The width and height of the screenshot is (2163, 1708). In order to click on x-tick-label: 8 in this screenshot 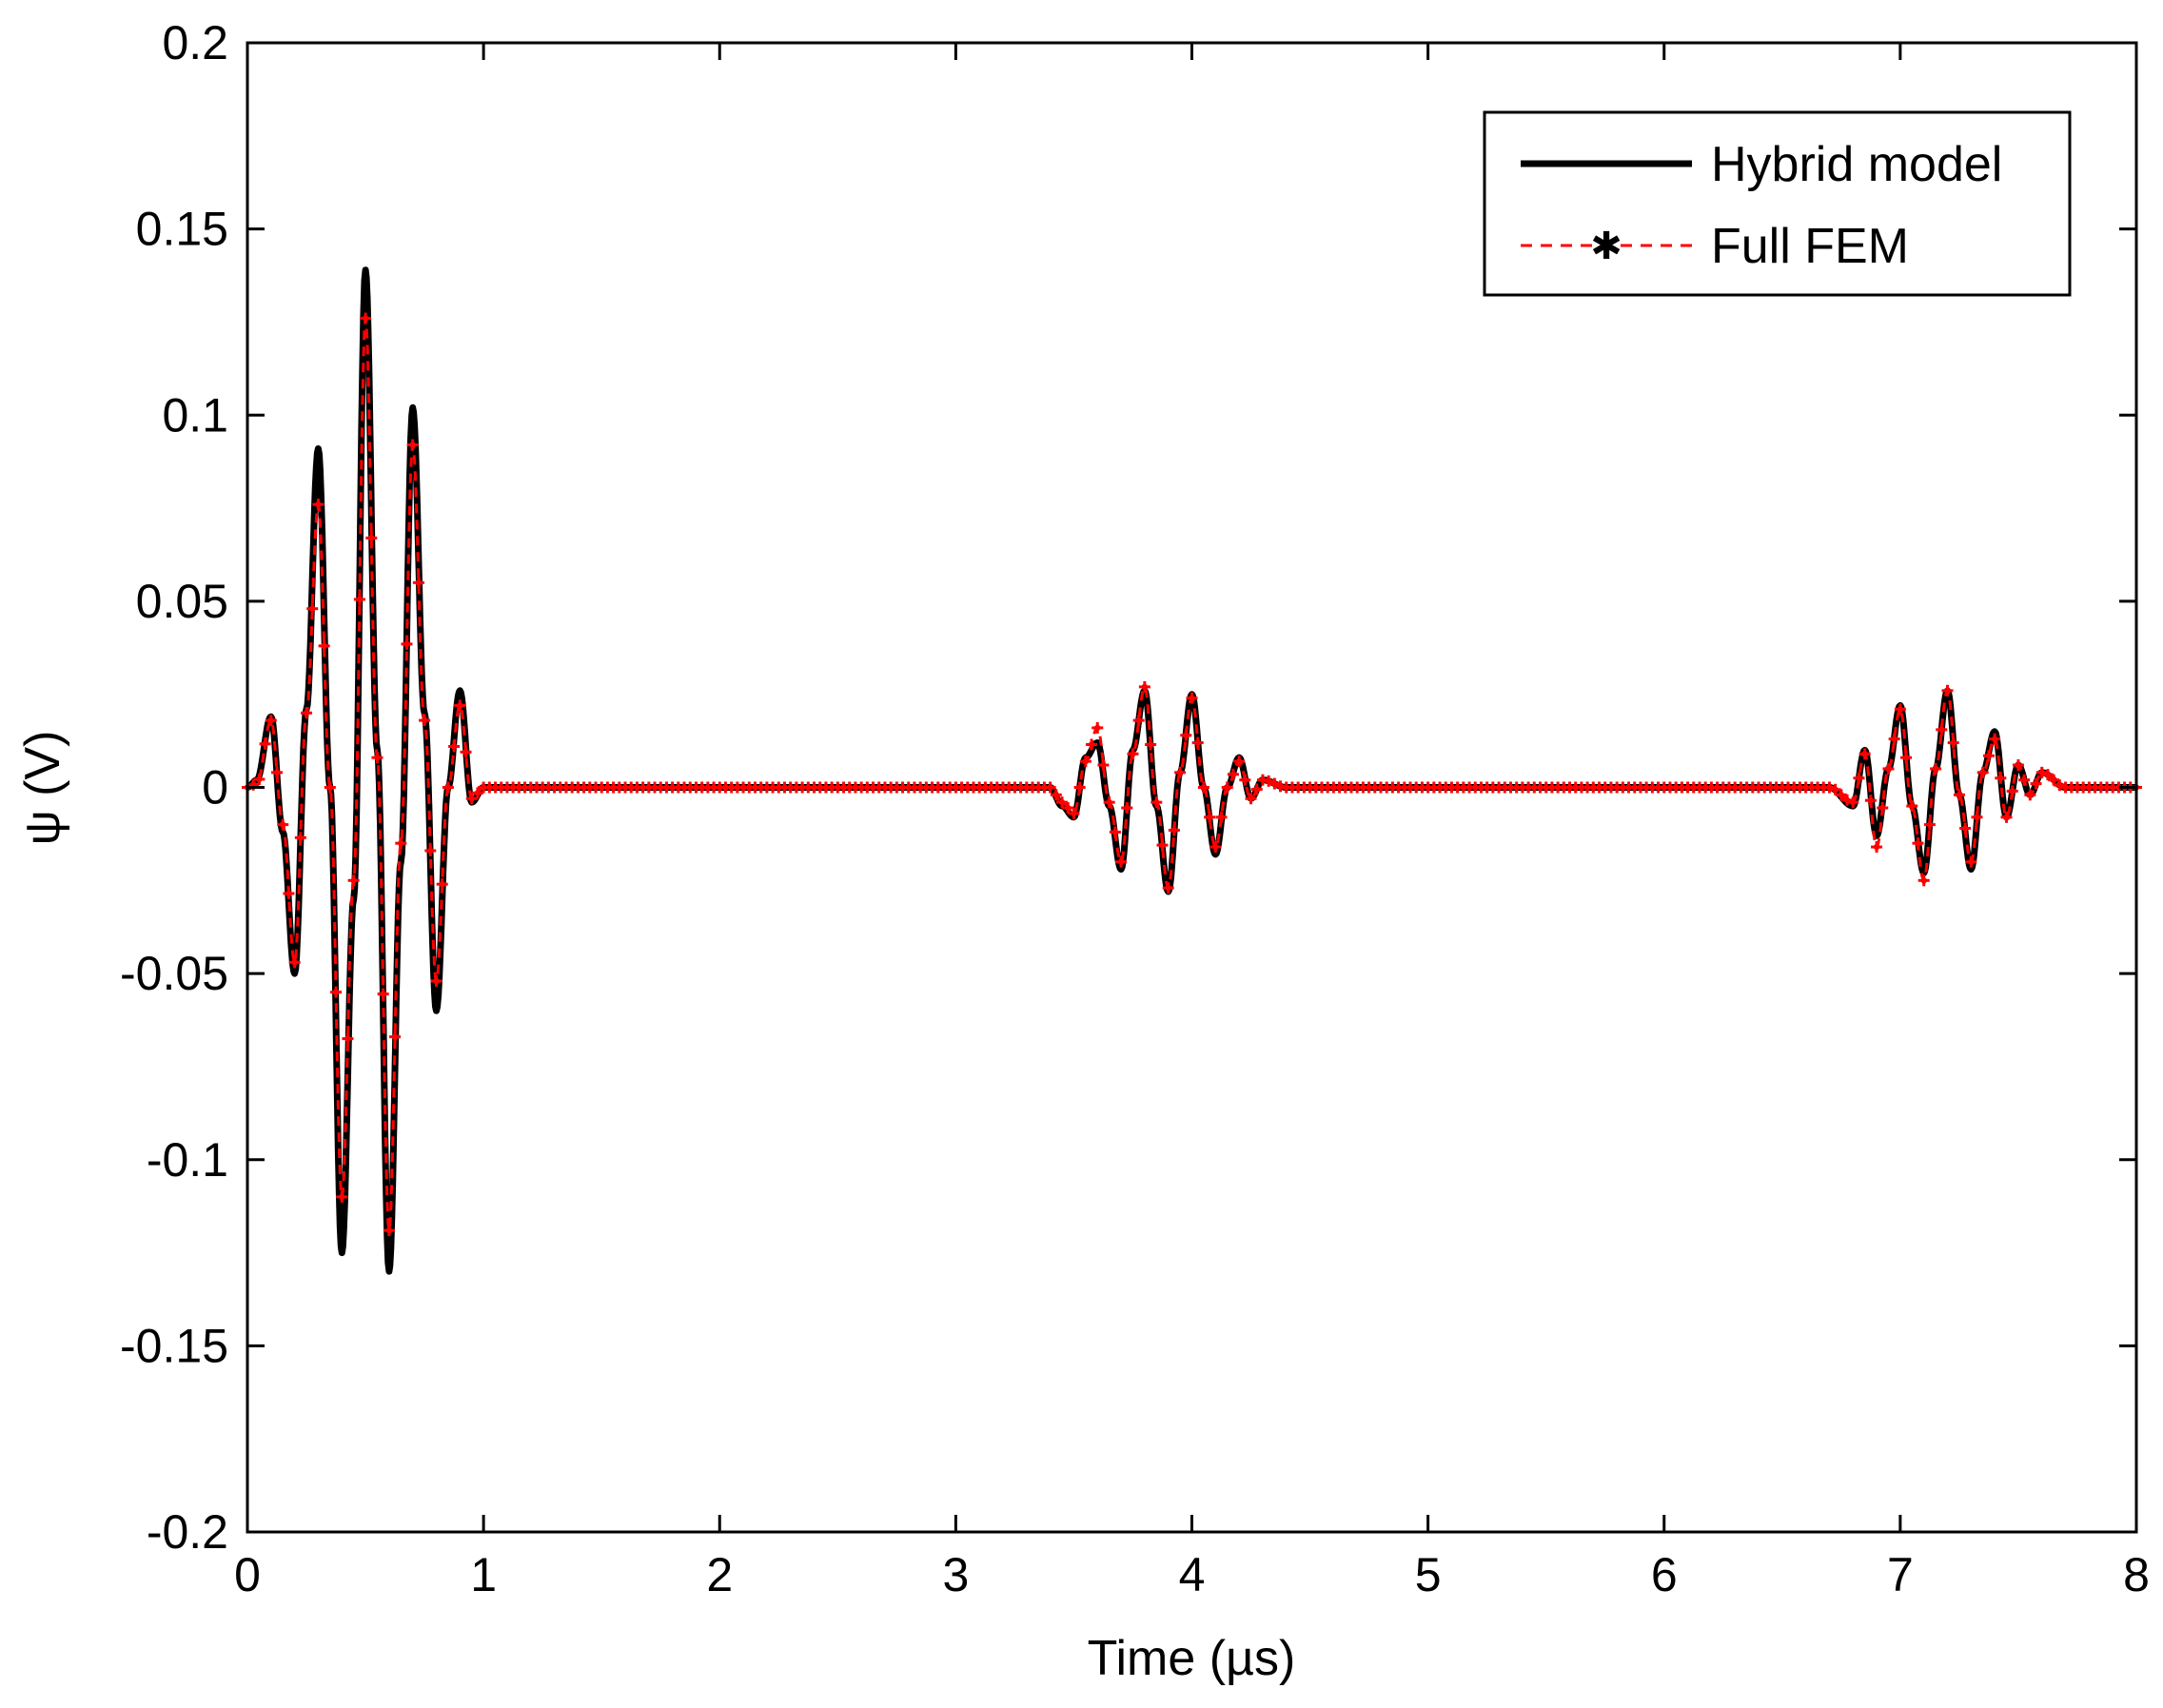, I will do `click(2136, 1574)`.